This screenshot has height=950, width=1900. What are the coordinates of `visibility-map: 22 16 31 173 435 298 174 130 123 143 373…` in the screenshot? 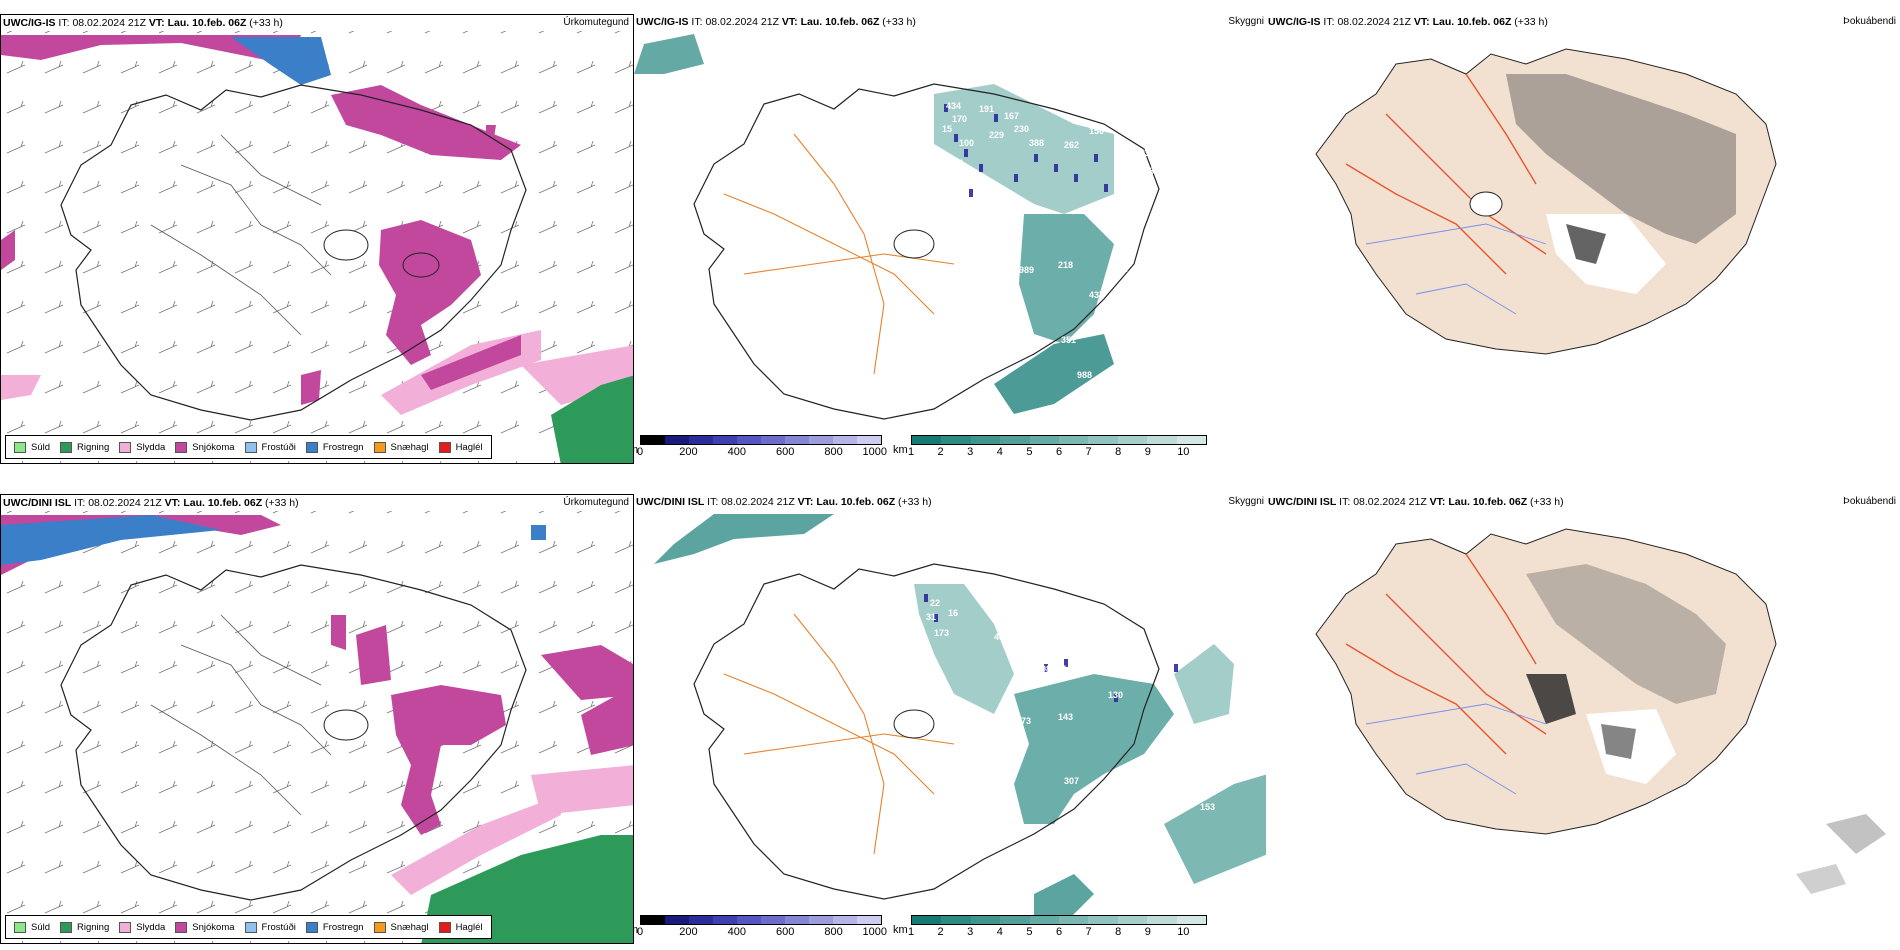 It's located at (961, 719).